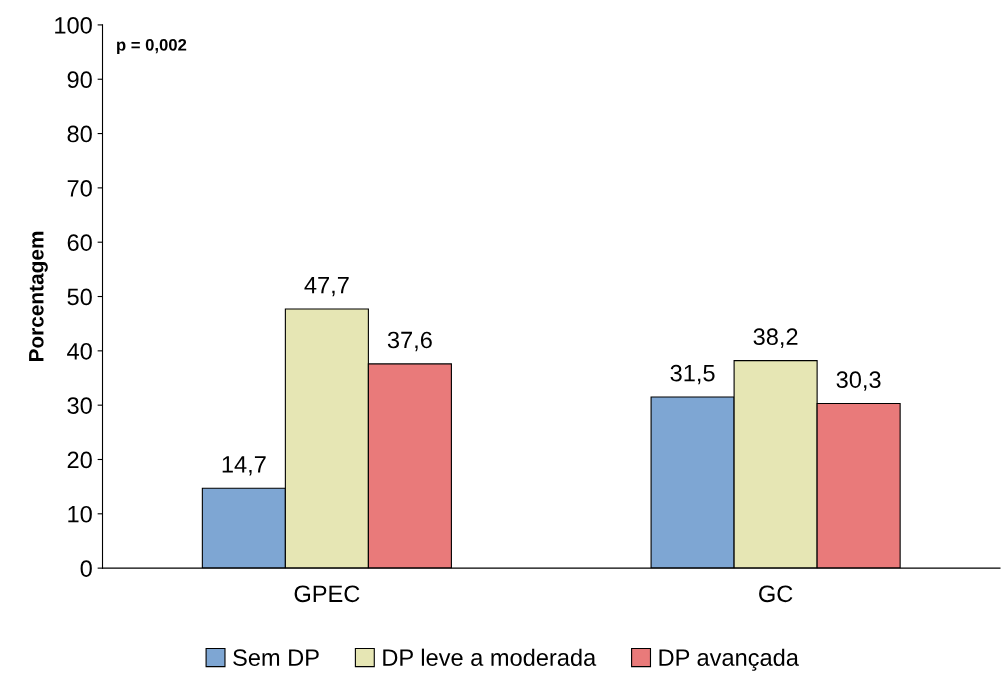 This screenshot has width=1005, height=692. I want to click on data-label: 47,7, so click(326, 287).